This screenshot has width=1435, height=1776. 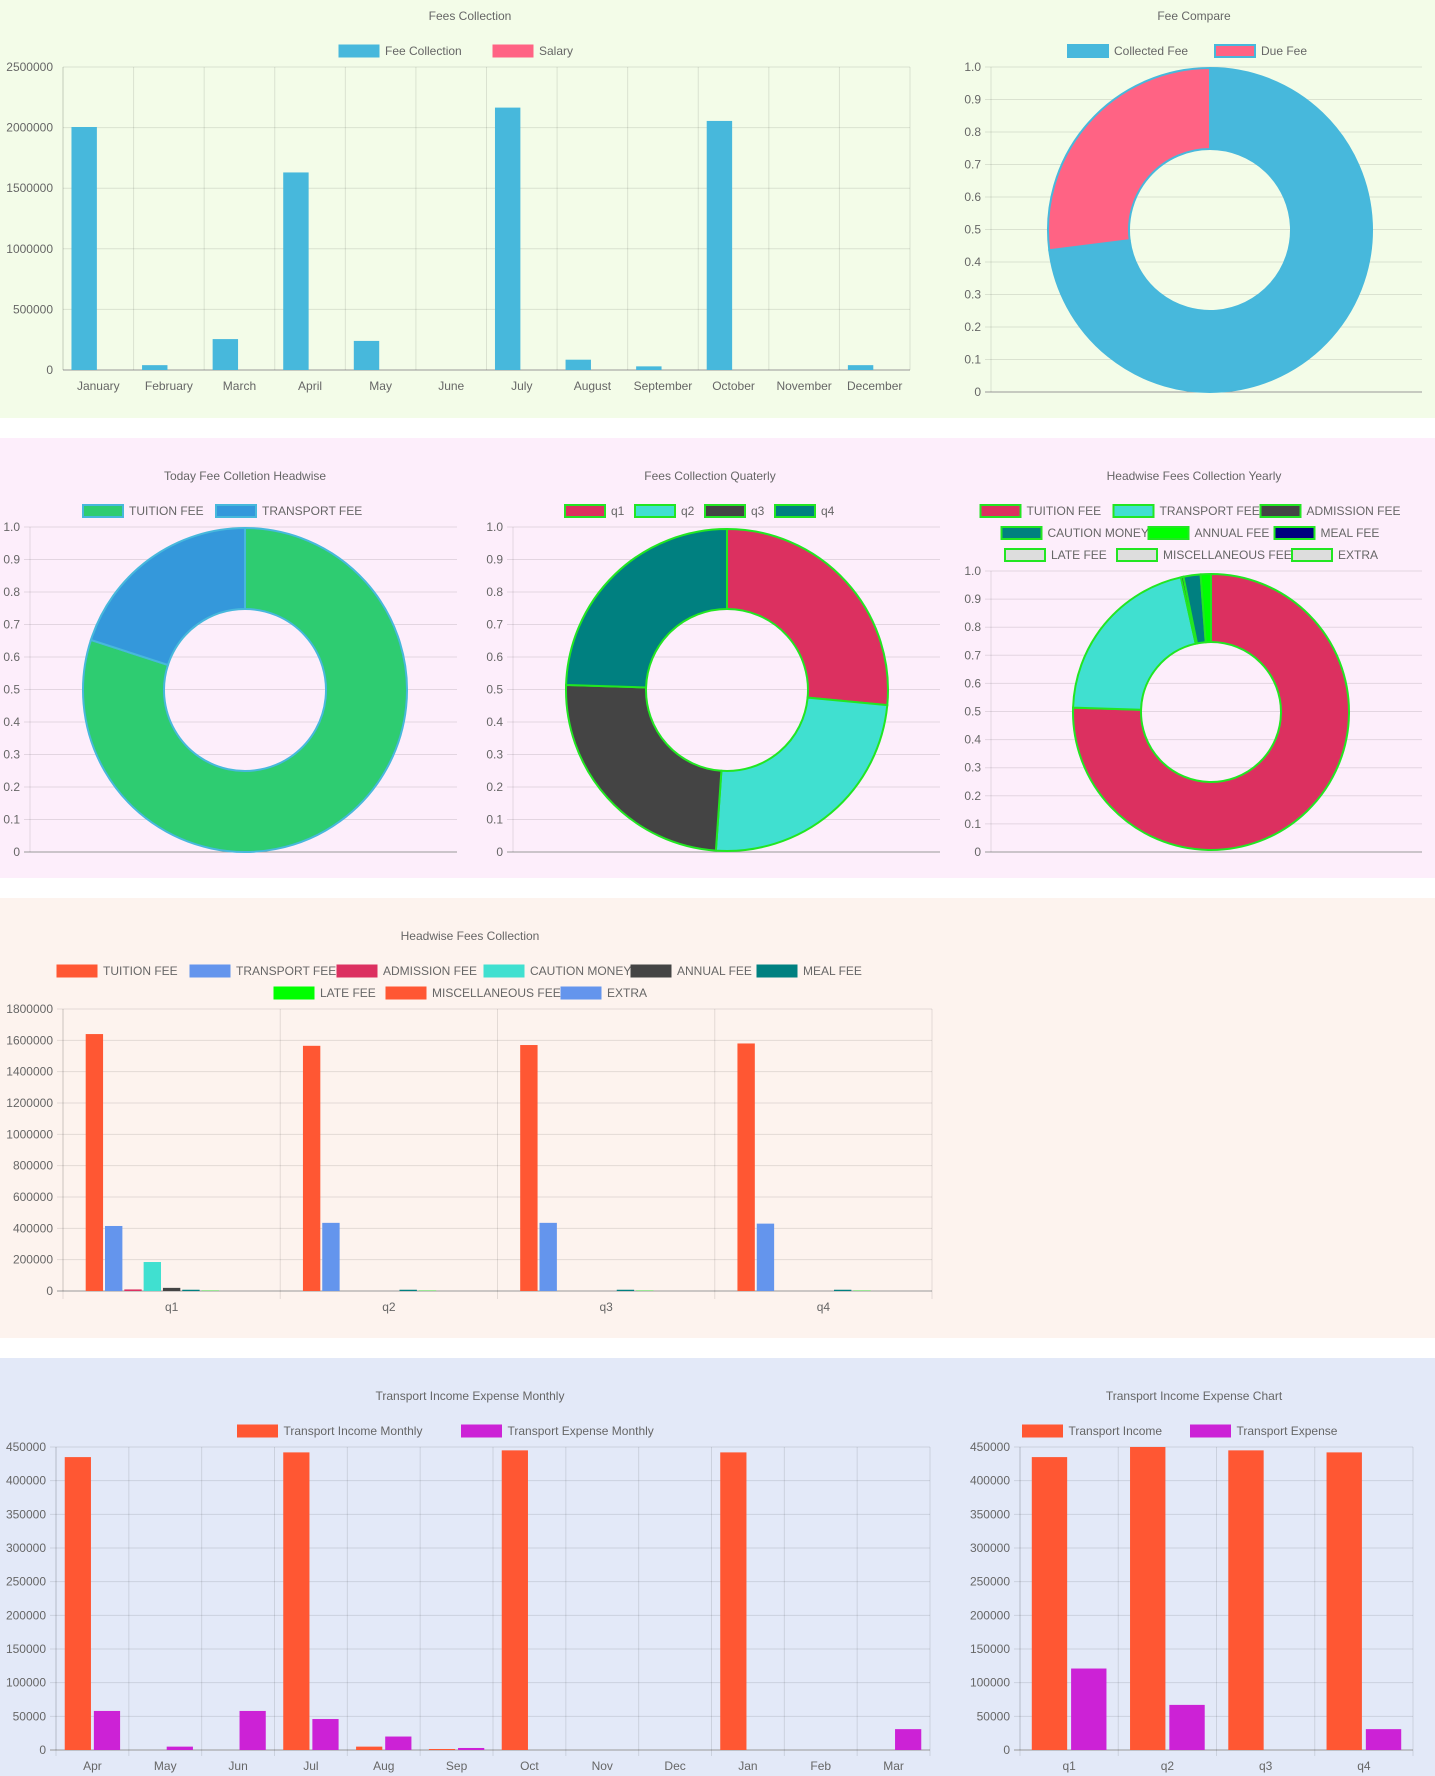 I want to click on bar-fee-collection-april, so click(x=296, y=271).